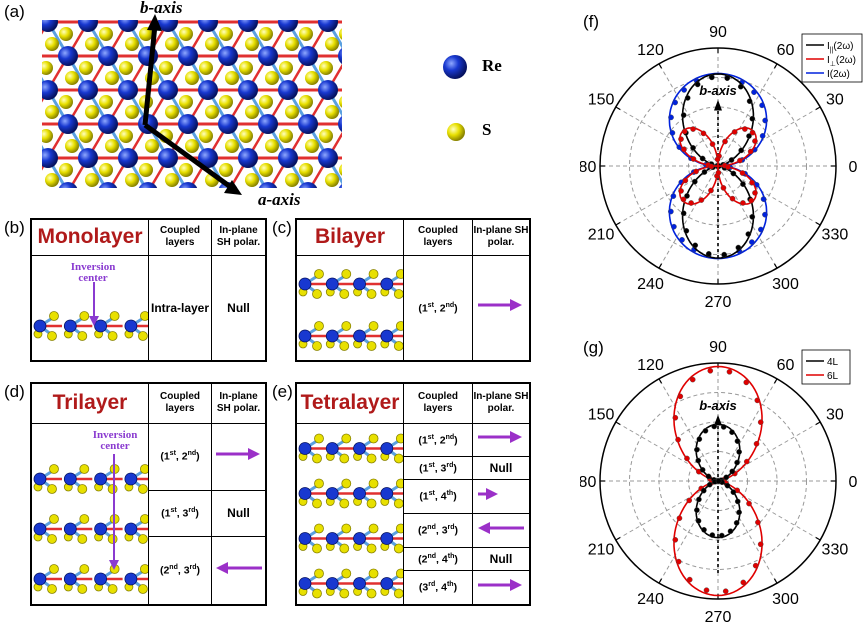 The width and height of the screenshot is (865, 635). I want to click on legend-entry: I(2ω), so click(838, 74).